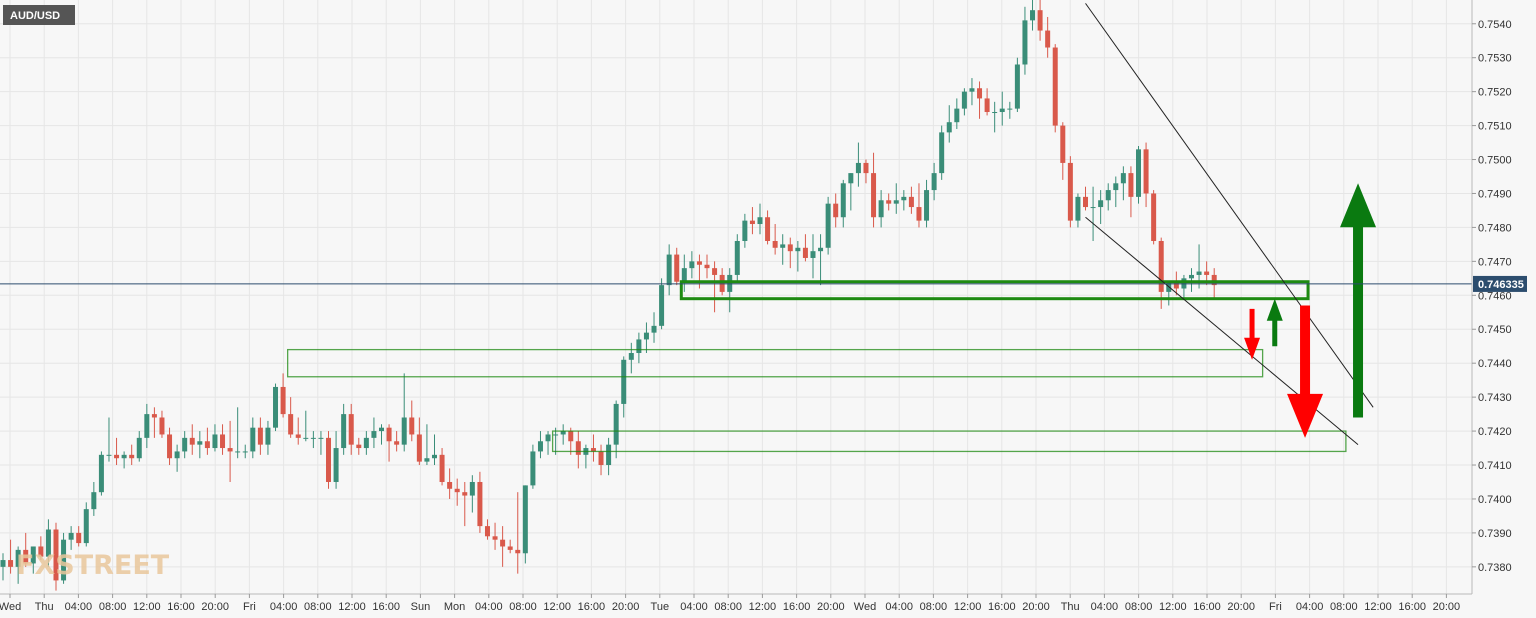  I want to click on y-tick-label: 0.7450, so click(1495, 330).